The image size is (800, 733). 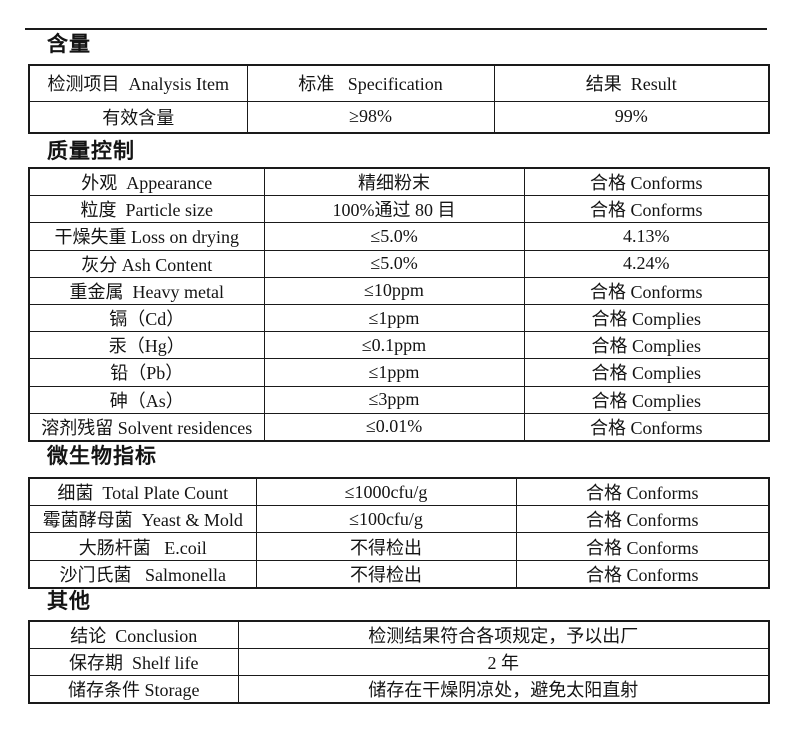 I want to click on spec-cell: ≤1000cfu/g, so click(x=386, y=492).